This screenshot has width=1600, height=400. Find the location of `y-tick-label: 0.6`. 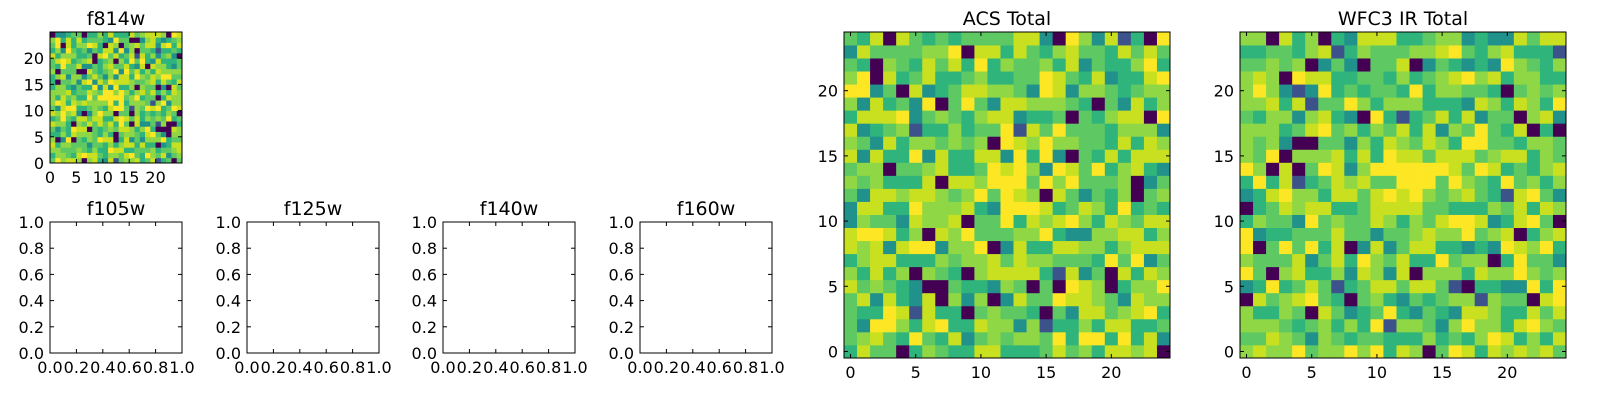

y-tick-label: 0.6 is located at coordinates (228, 274).